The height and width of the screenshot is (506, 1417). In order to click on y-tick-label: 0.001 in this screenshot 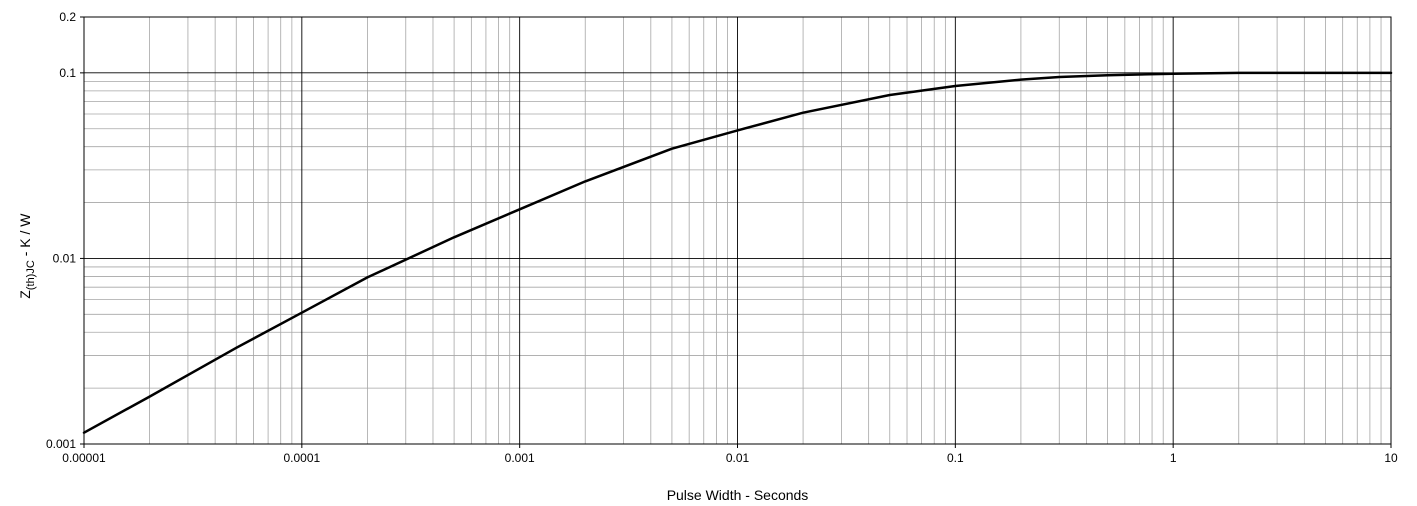, I will do `click(61, 444)`.